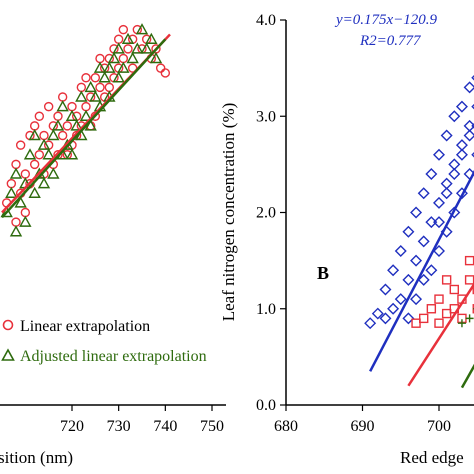 This screenshot has width=474, height=474. I want to click on panel-b-series-2-fit-line, so click(467, 376).